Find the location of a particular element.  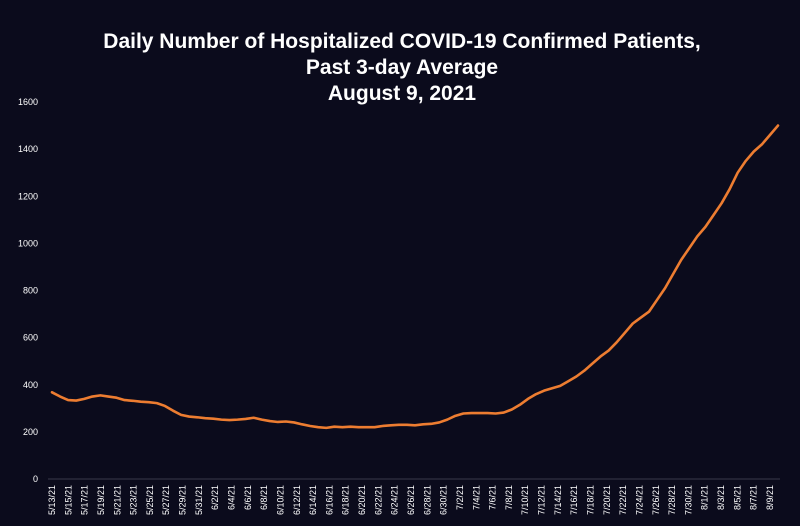

x-tick-label: 7/4/21 is located at coordinates (476, 497).